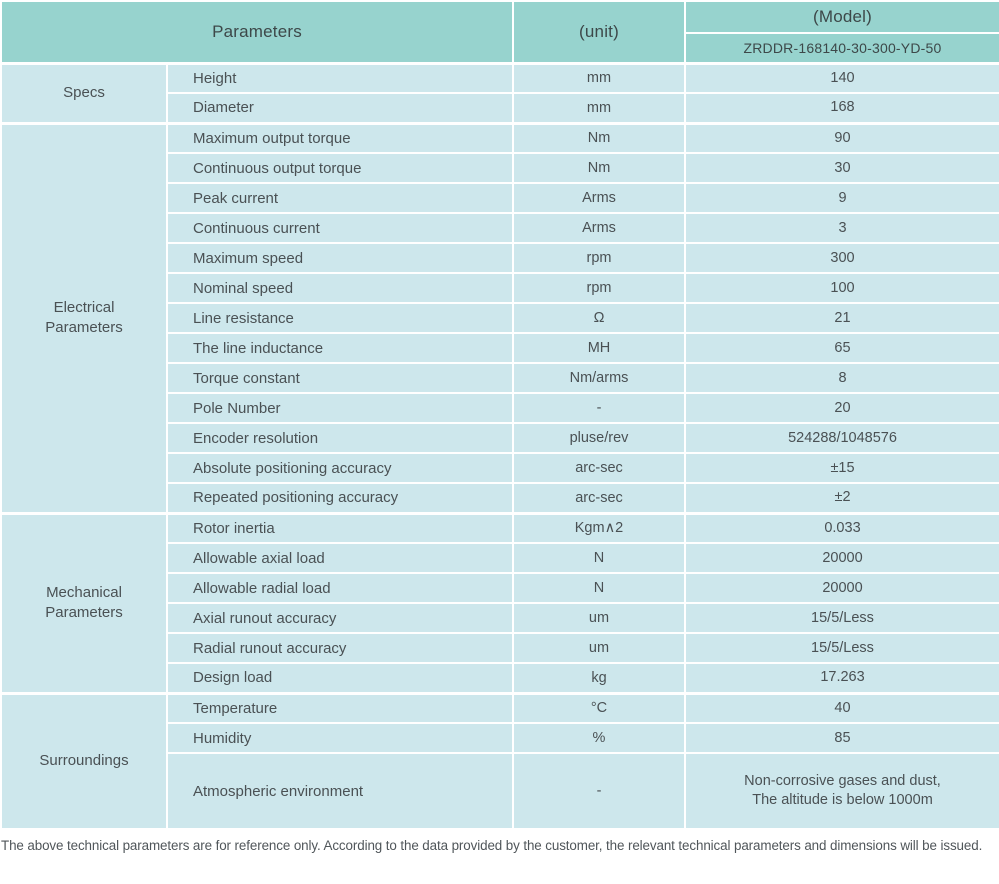 This screenshot has height=884, width=999. I want to click on value-cell: 85, so click(841, 738).